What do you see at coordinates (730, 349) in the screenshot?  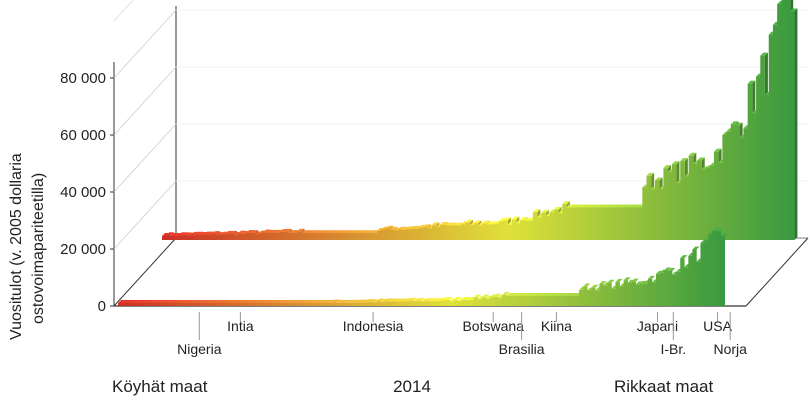 I see `country-label: Norja` at bounding box center [730, 349].